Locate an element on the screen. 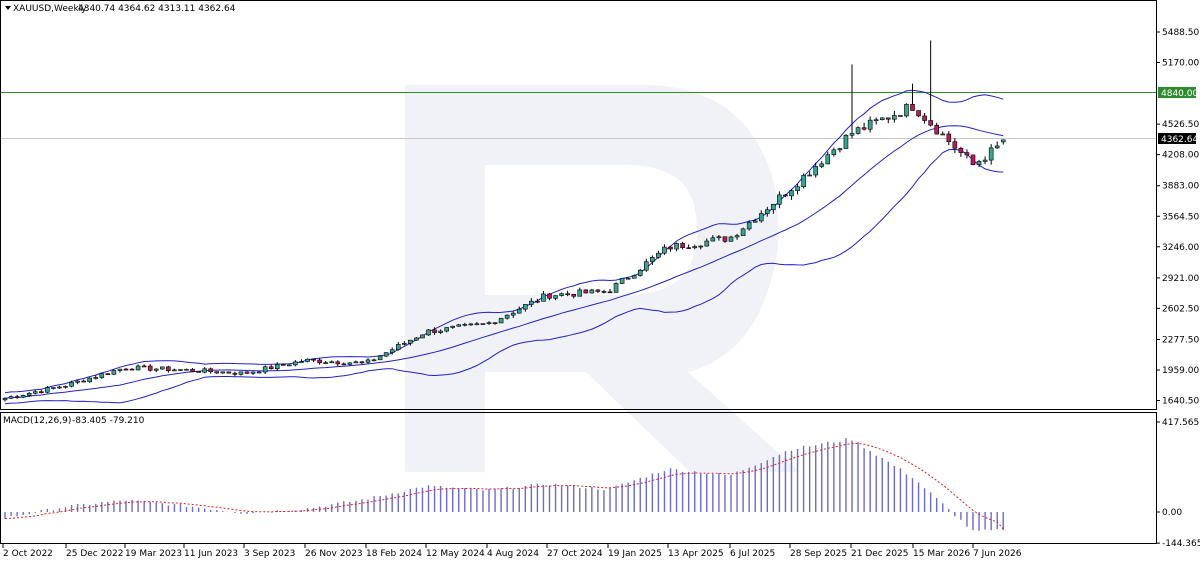  level-price-label: 4840.00 is located at coordinates (1179, 94).